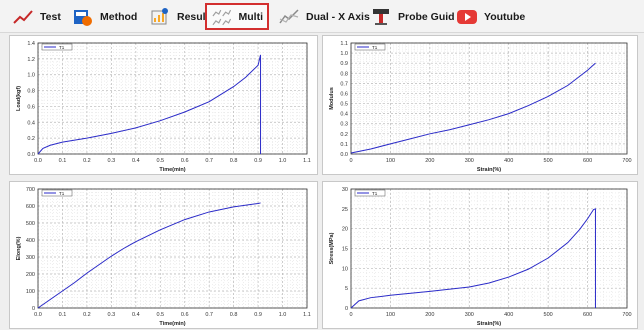 The width and height of the screenshot is (644, 330). Describe the element at coordinates (289, 15) in the screenshot. I see `dual-axis-icon` at that location.